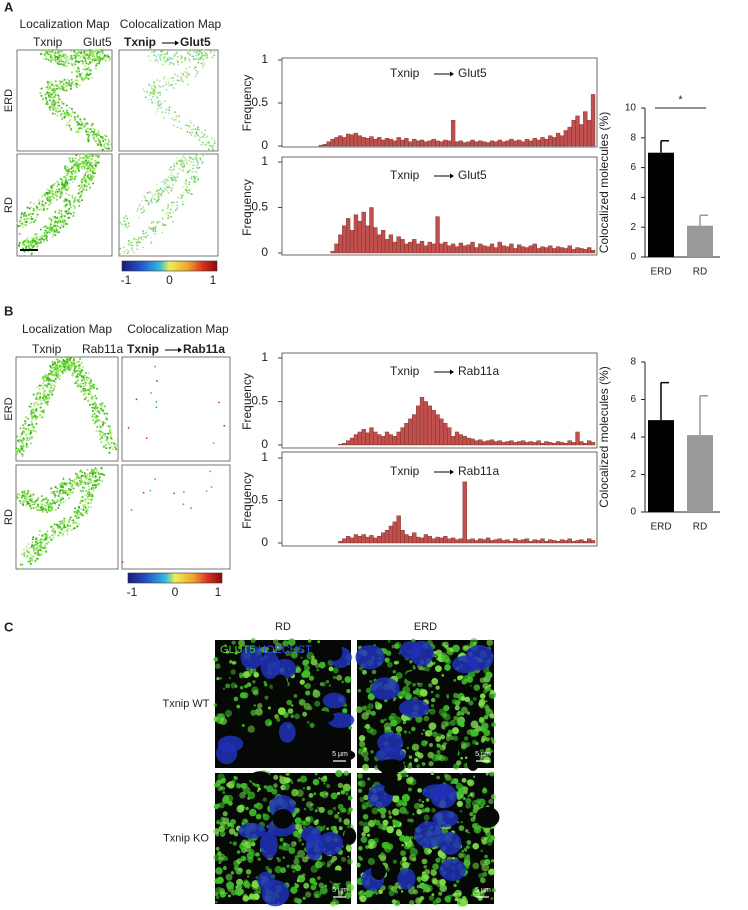 This screenshot has height=910, width=748. What do you see at coordinates (266, 880) in the screenshot?
I see `nucleus` at bounding box center [266, 880].